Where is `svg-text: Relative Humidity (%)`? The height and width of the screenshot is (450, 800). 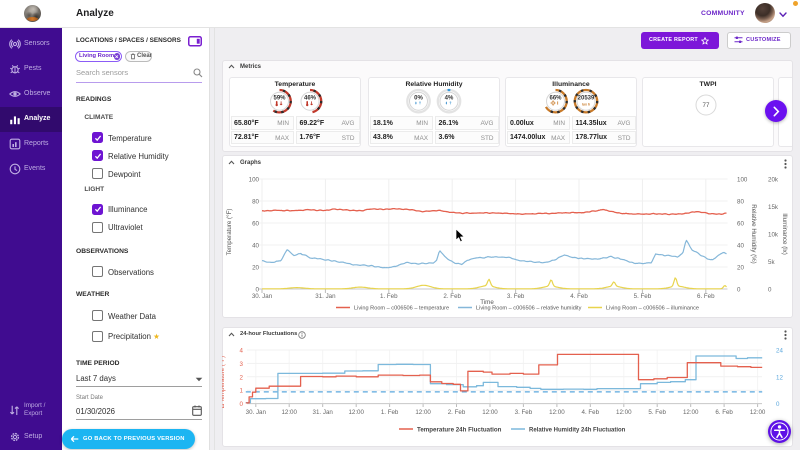
svg-text: Relative Humidity (%) is located at coordinates (753, 233).